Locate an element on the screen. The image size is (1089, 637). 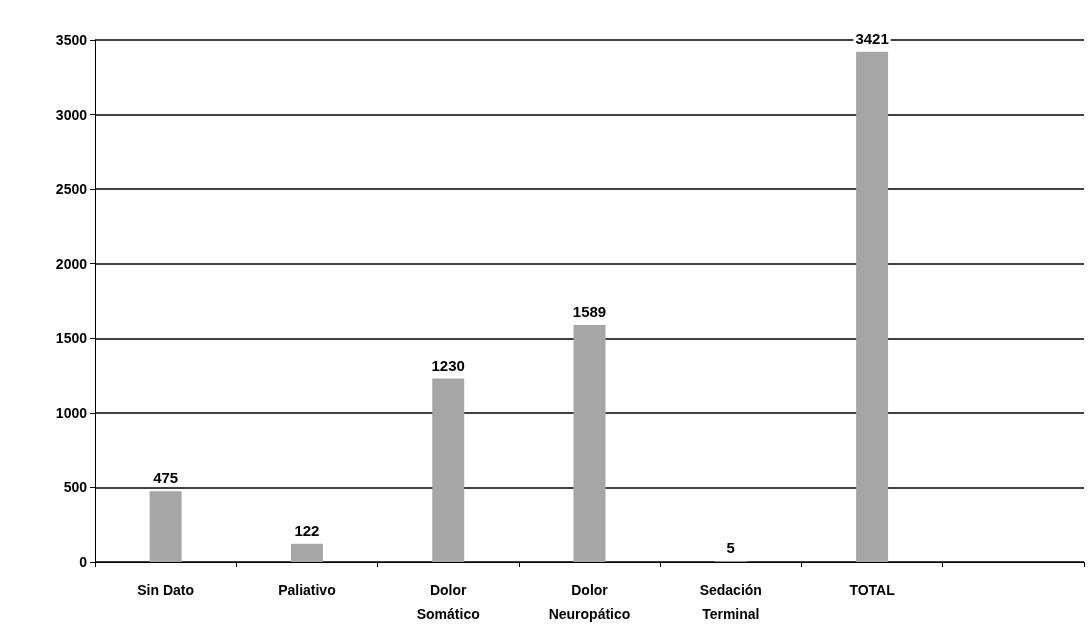
x-tick-label: Sin Dato is located at coordinates (166, 590).